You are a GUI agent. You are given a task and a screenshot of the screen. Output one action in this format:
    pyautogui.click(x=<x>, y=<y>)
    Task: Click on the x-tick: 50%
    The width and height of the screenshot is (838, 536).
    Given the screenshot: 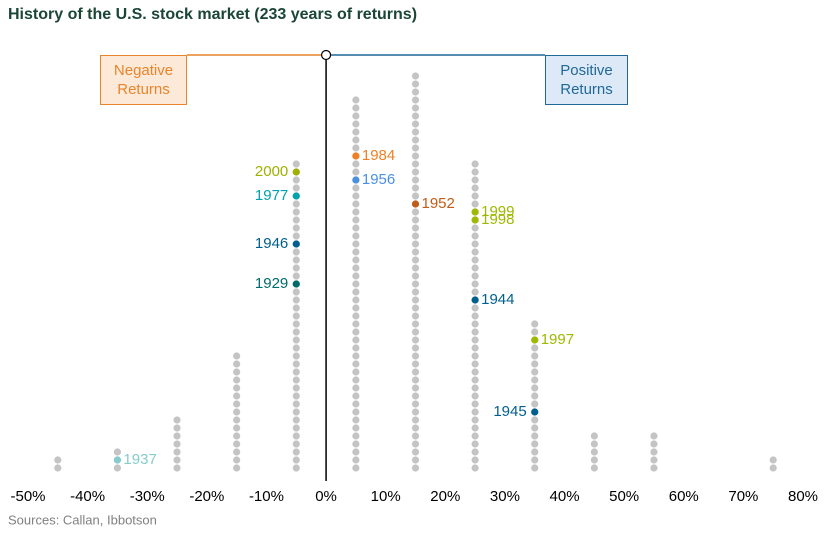 What is the action you would take?
    pyautogui.click(x=624, y=496)
    